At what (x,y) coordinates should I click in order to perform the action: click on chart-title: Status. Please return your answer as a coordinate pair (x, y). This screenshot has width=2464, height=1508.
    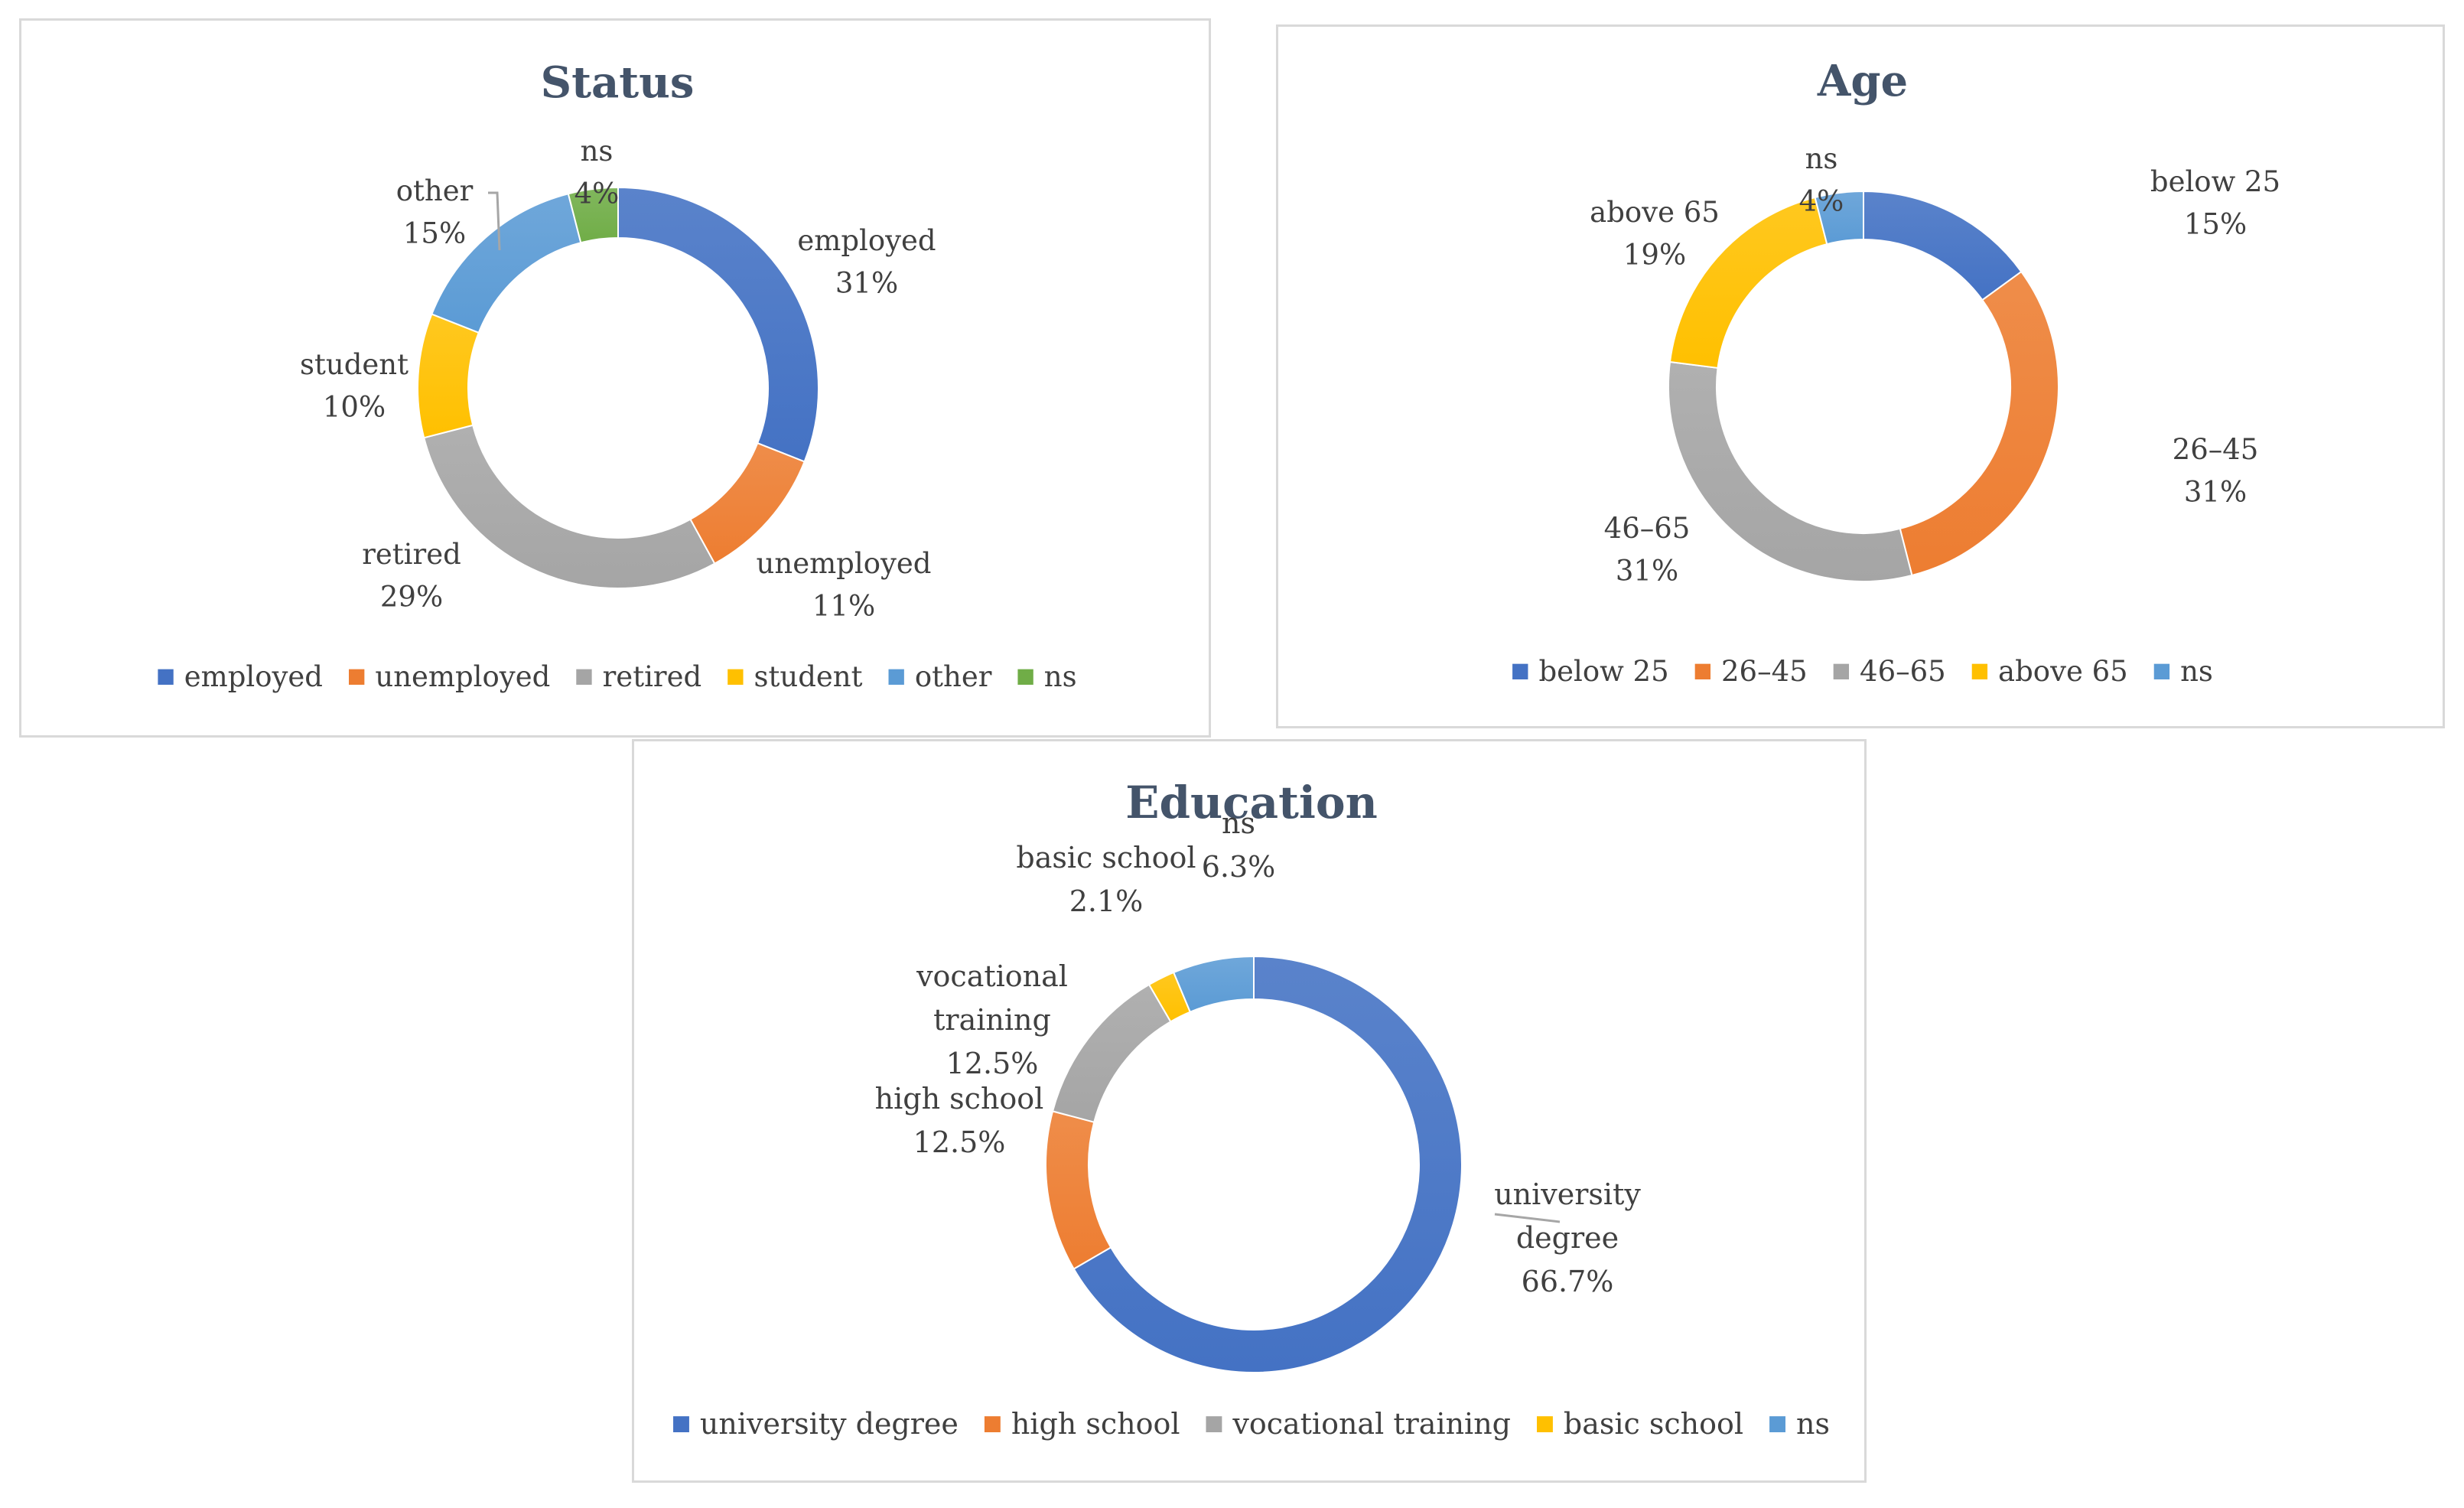
    Looking at the image, I should click on (618, 82).